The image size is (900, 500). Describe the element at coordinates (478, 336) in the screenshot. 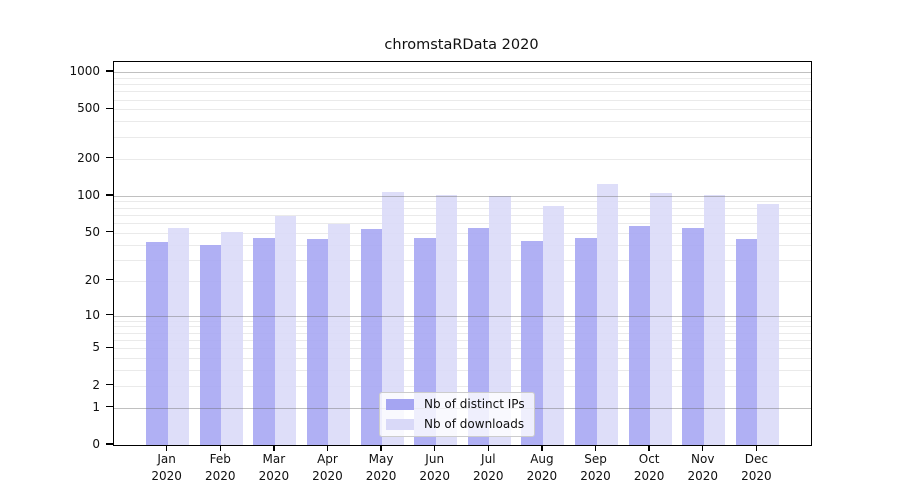

I see `bar-ips-jul` at that location.